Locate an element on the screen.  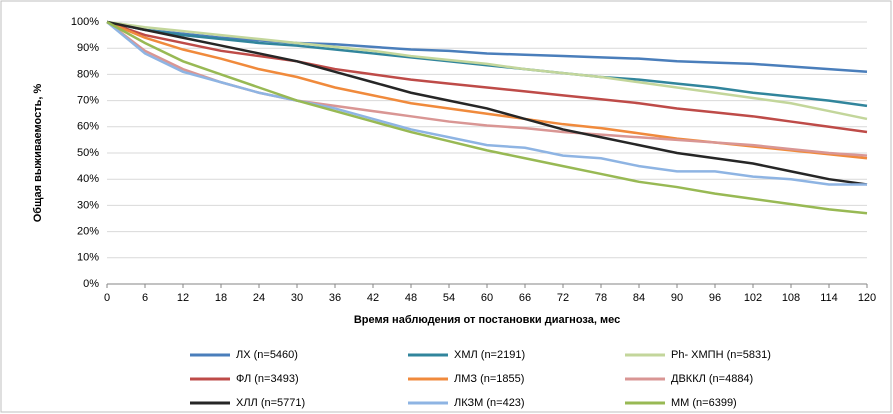
x-tick-label: 66 is located at coordinates (525, 298).